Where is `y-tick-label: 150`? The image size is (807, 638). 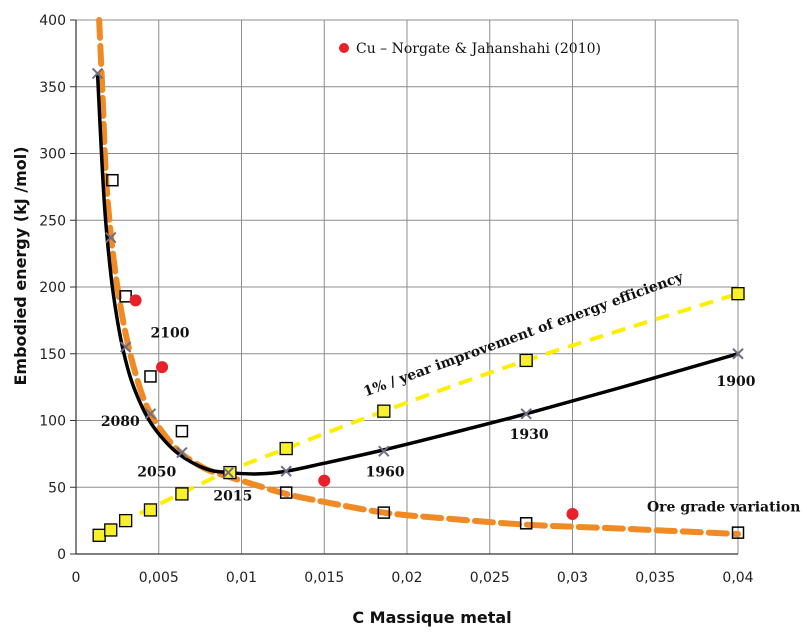 y-tick-label: 150 is located at coordinates (52, 355).